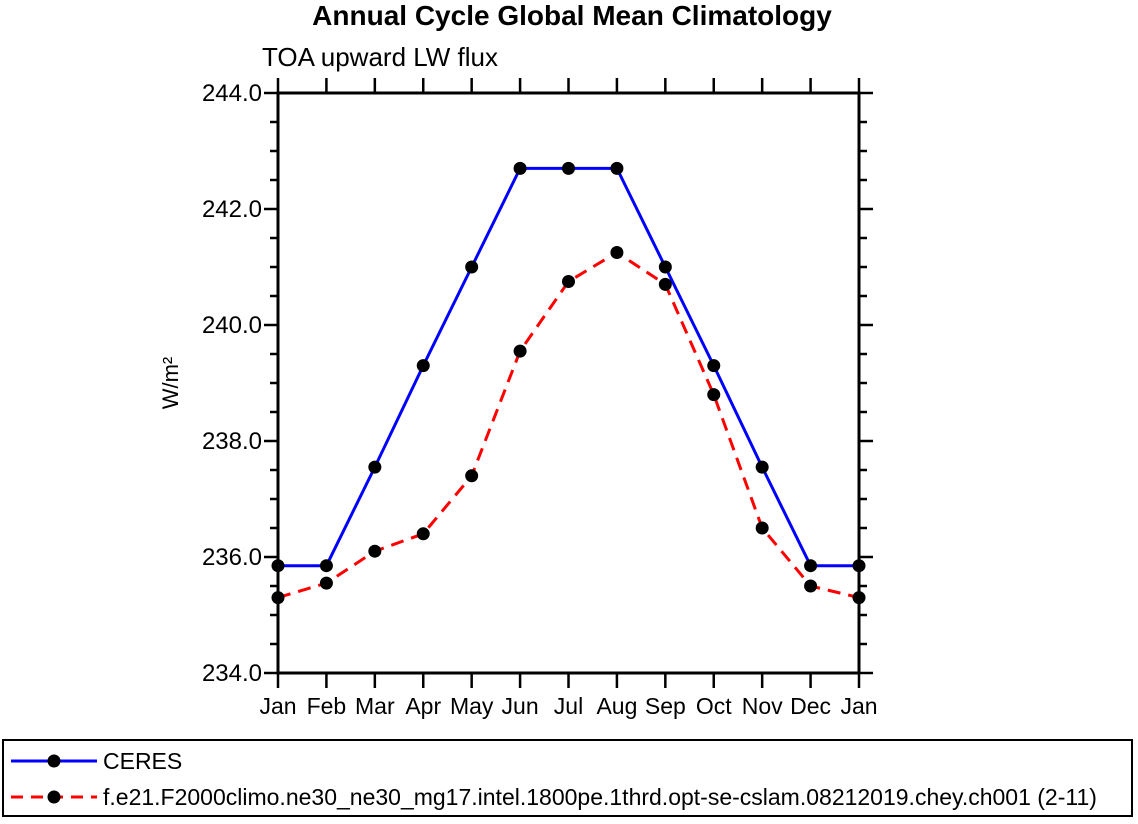  What do you see at coordinates (810, 706) in the screenshot?
I see `svg-text: Dec` at bounding box center [810, 706].